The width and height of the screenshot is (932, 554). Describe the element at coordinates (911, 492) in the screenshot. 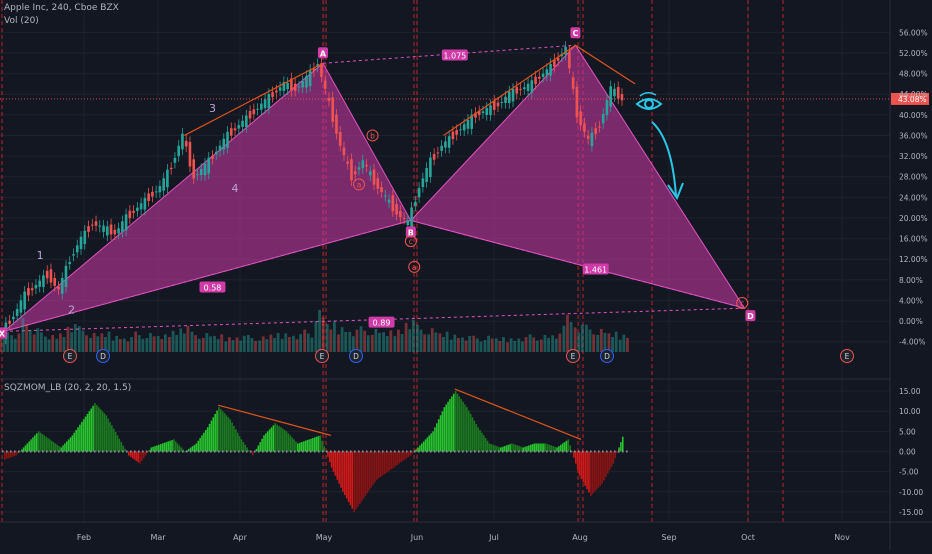

I see `momentum-tick-label: -10.00` at that location.